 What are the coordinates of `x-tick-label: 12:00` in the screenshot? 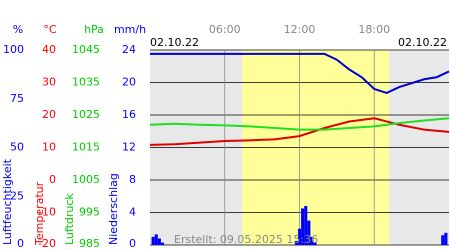 It's located at (300, 29).